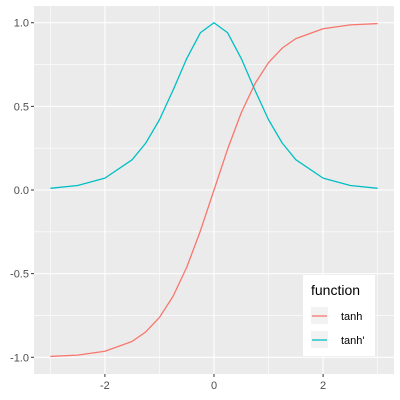  What do you see at coordinates (21, 24) in the screenshot?
I see `y-tick-label: 1.0` at bounding box center [21, 24].